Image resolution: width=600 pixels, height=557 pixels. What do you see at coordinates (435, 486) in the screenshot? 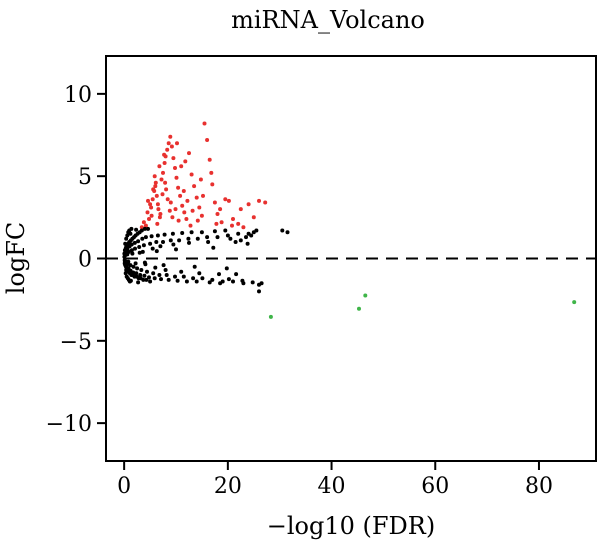
I see `x-tick-label: 60` at bounding box center [435, 486].